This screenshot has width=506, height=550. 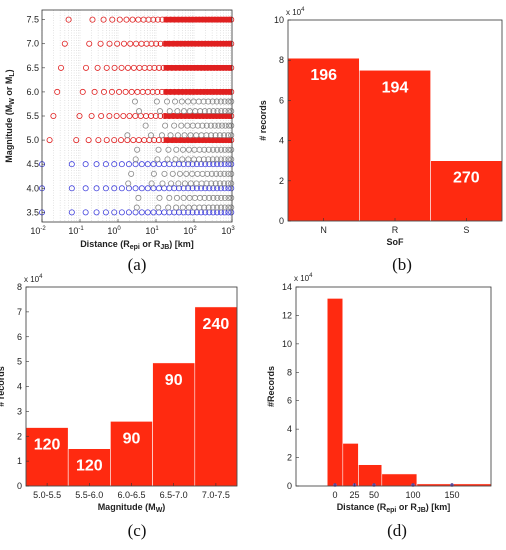 I want to click on panel-c-xtick-label: 6.0-6.5, so click(x=131, y=495).